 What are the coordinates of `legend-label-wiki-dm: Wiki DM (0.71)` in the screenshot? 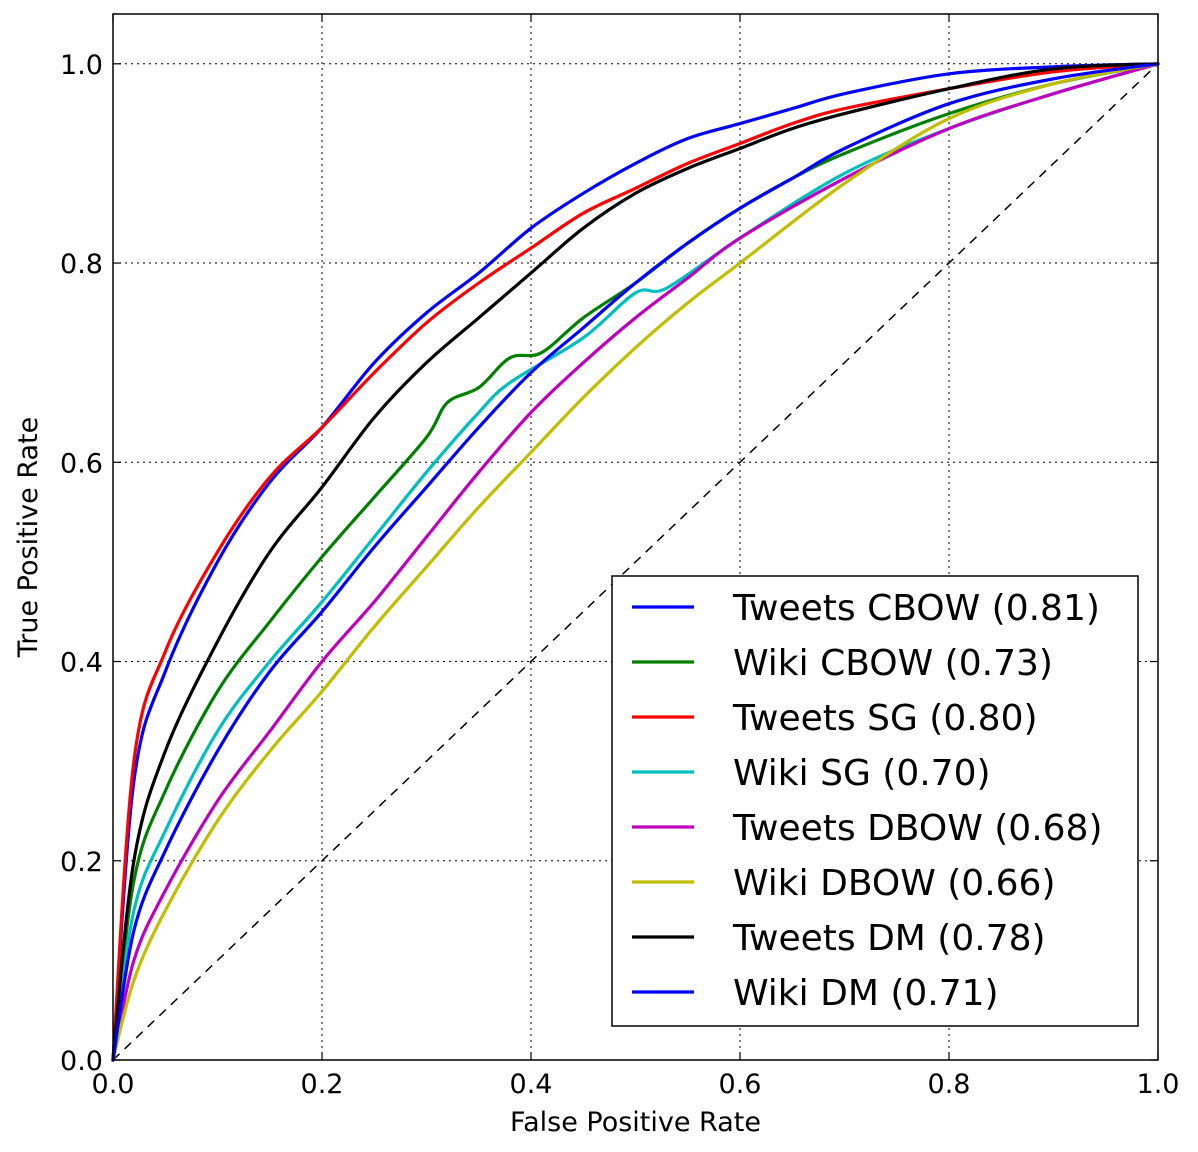 It's located at (866, 993).